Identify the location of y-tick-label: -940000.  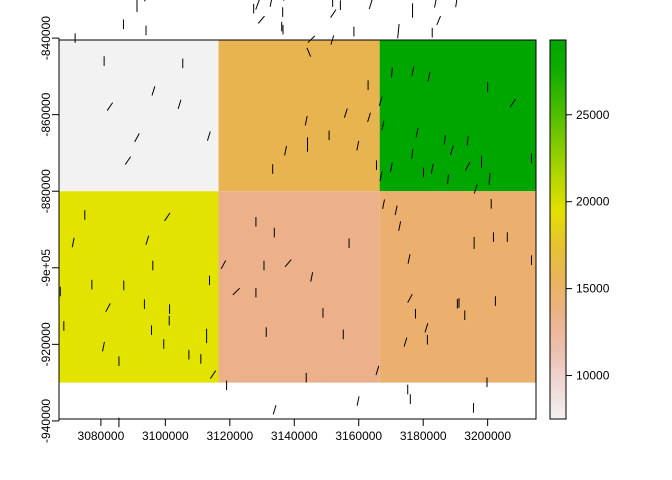
(46, 421).